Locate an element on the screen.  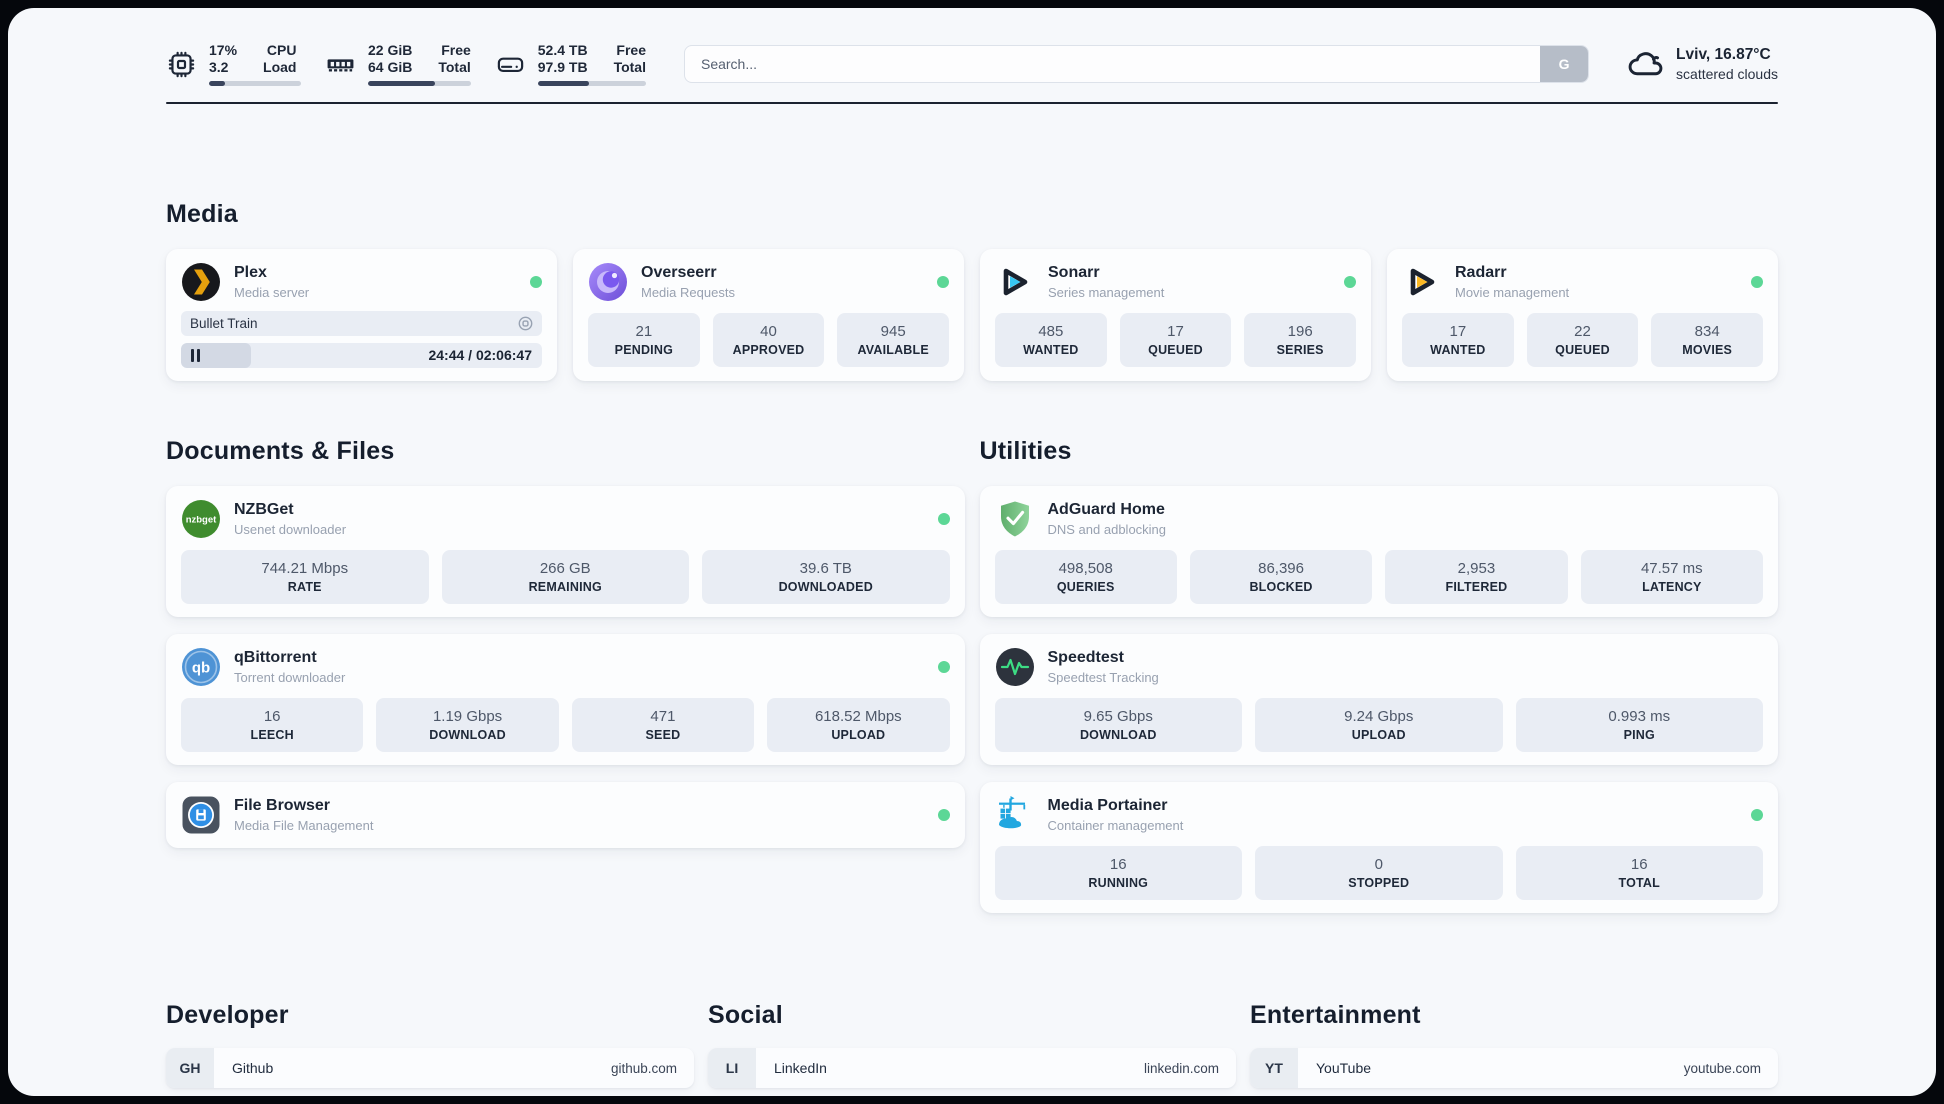
top-bar: 17% 3.2 CPU Load is located at coordinates (972, 47).